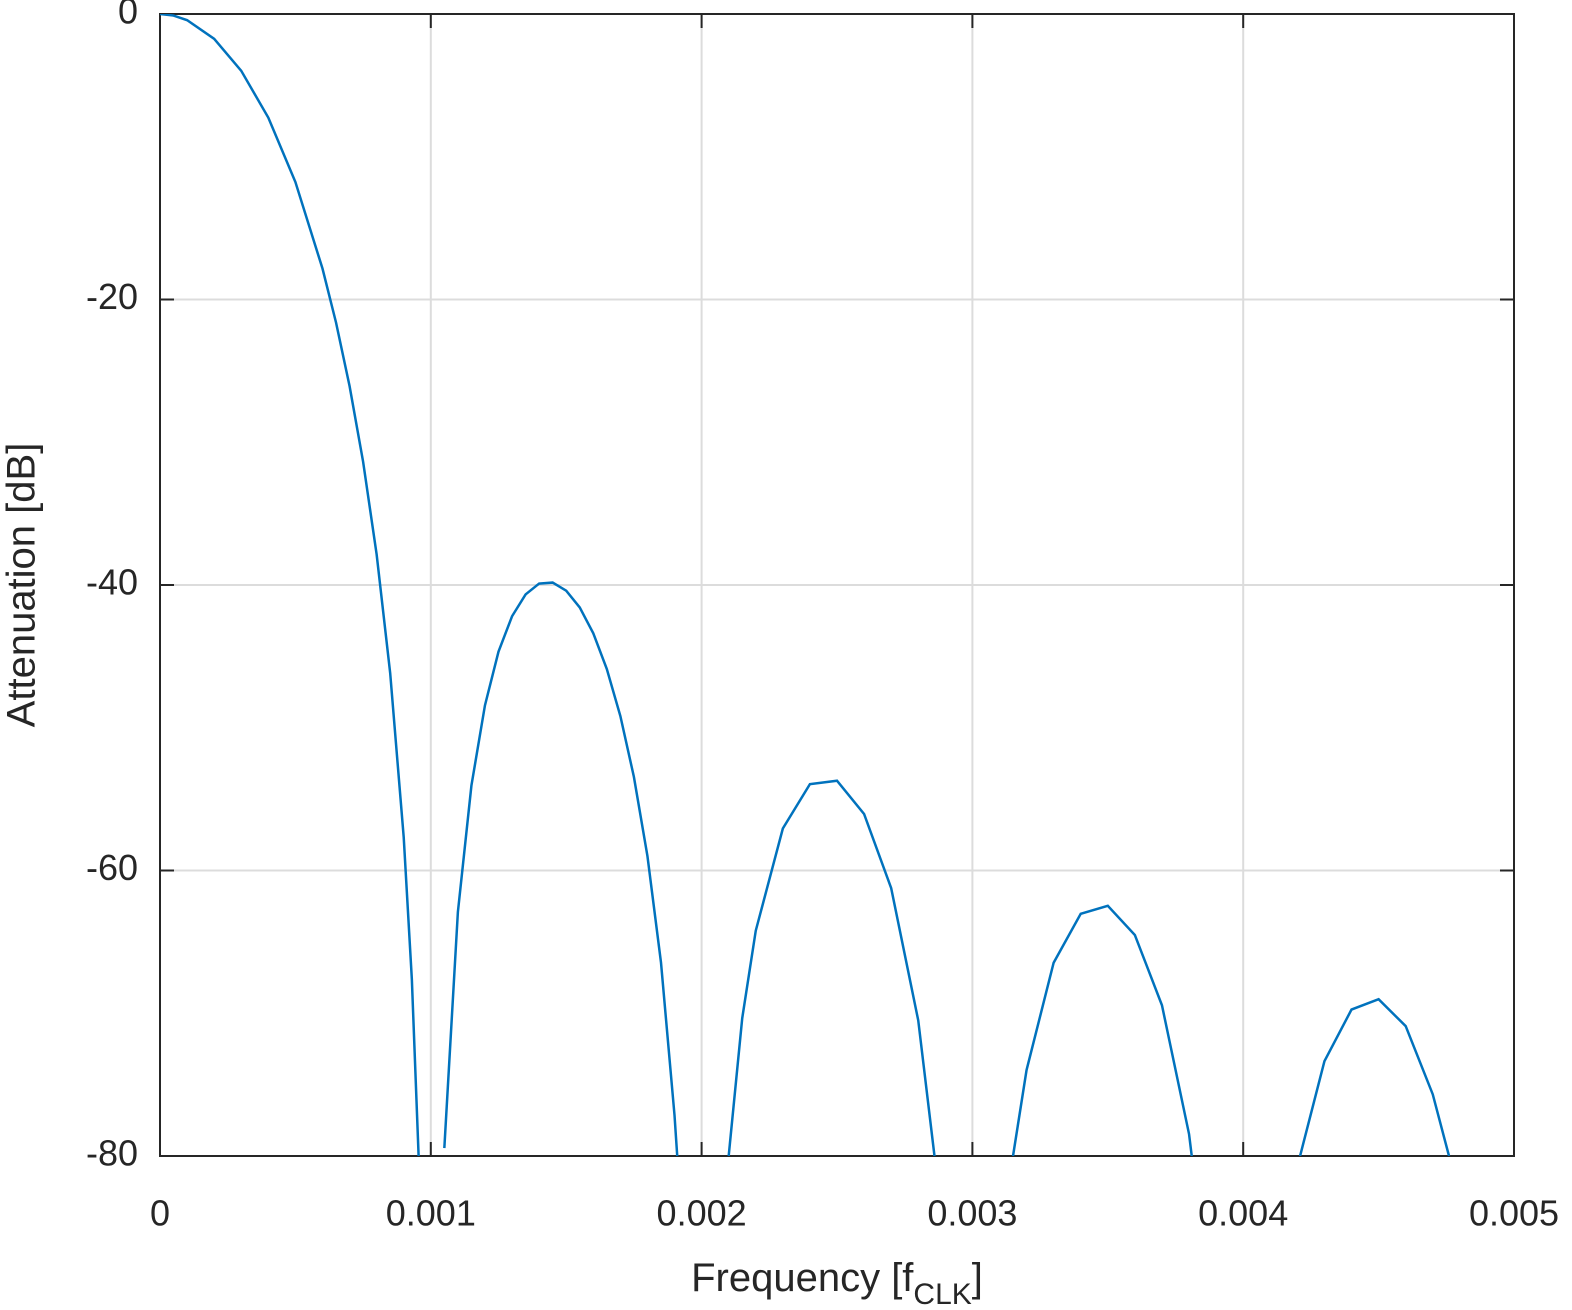 The image size is (1572, 1310). I want to click on y-tick-label: -40, so click(112, 582).